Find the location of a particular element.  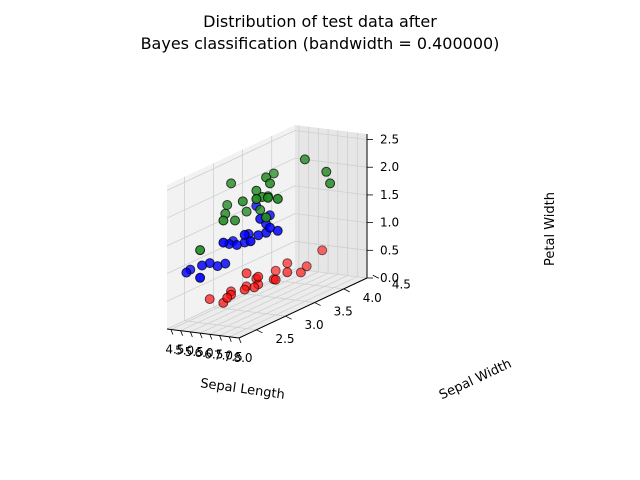

z-tick-label: 0.0 is located at coordinates (389, 278).